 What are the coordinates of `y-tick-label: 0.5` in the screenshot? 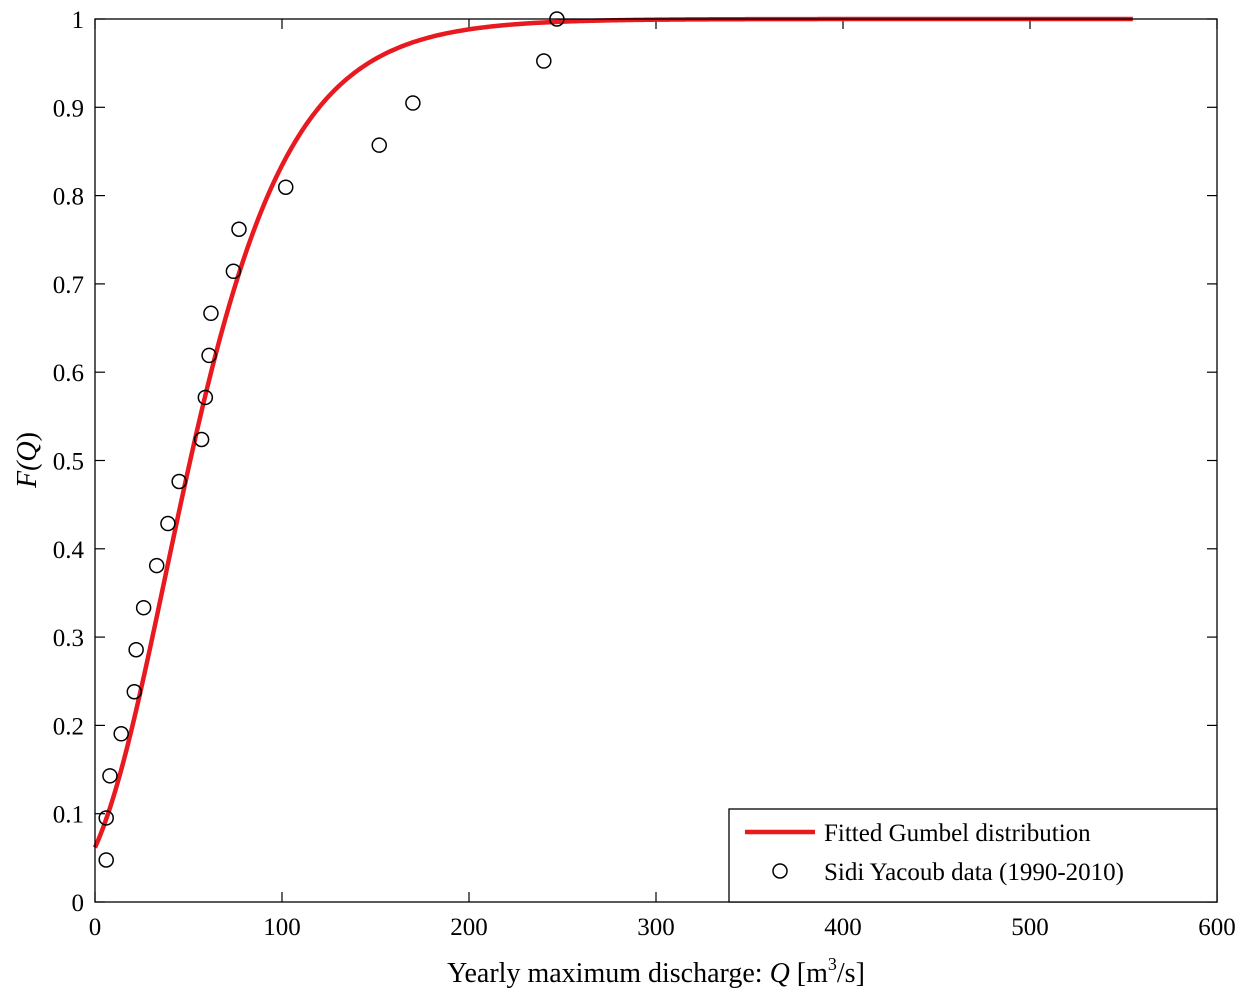 It's located at (68, 462).